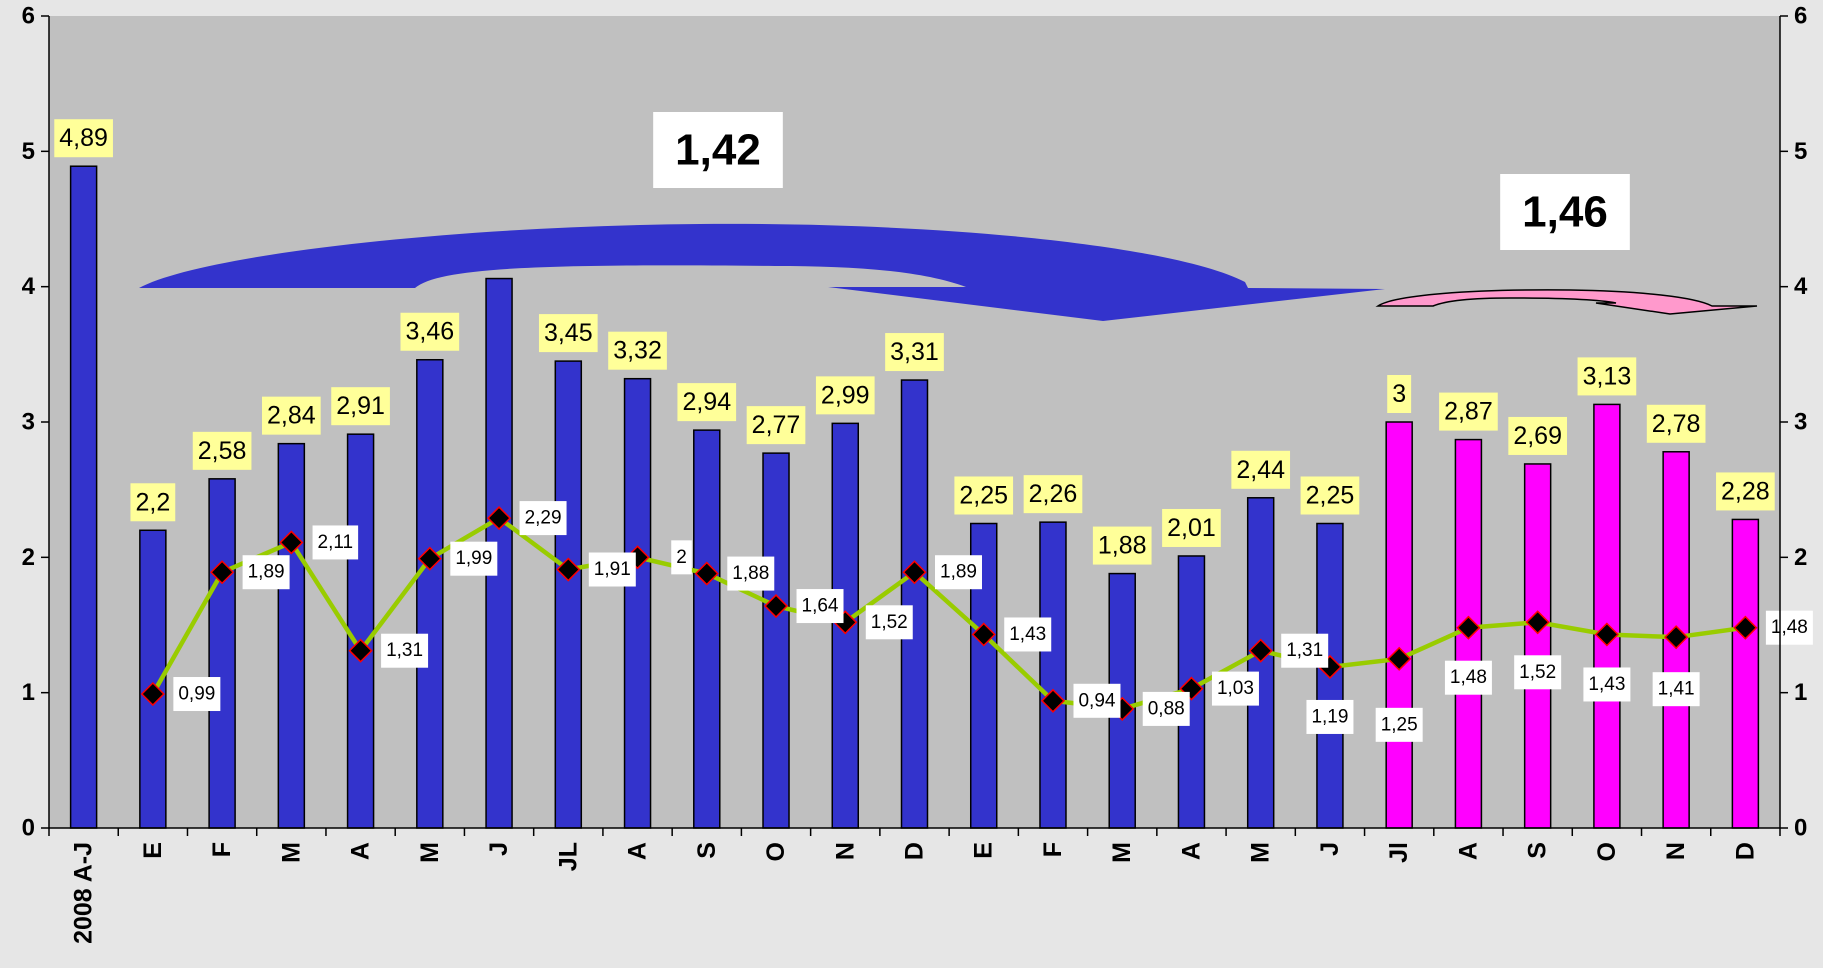 This screenshot has width=1823, height=968. I want to click on trend-arrows, so click(948, 272).